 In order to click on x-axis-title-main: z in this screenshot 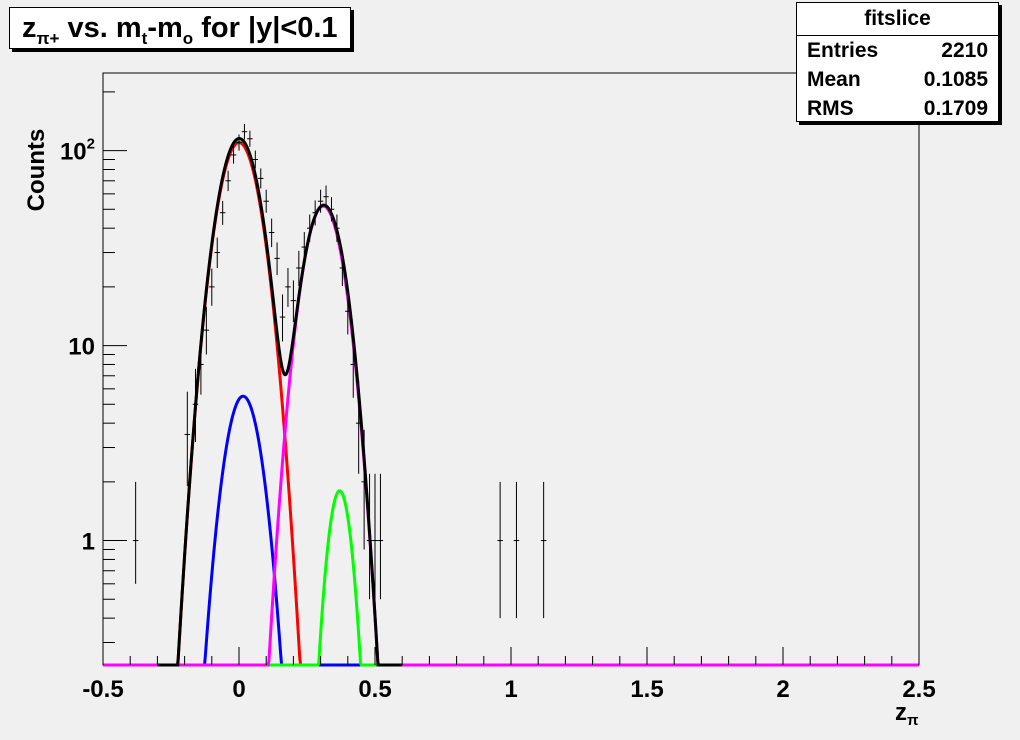, I will do `click(901, 712)`.